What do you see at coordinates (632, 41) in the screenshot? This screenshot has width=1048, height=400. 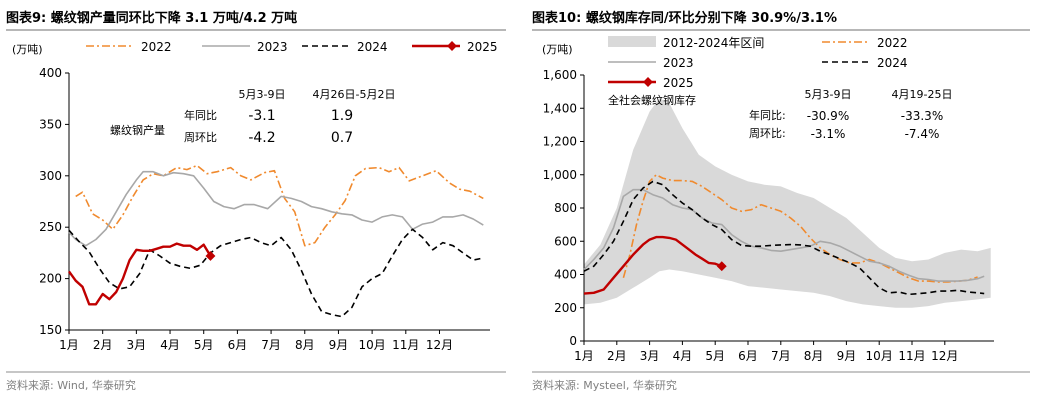 I see `legend-swatch-band` at bounding box center [632, 41].